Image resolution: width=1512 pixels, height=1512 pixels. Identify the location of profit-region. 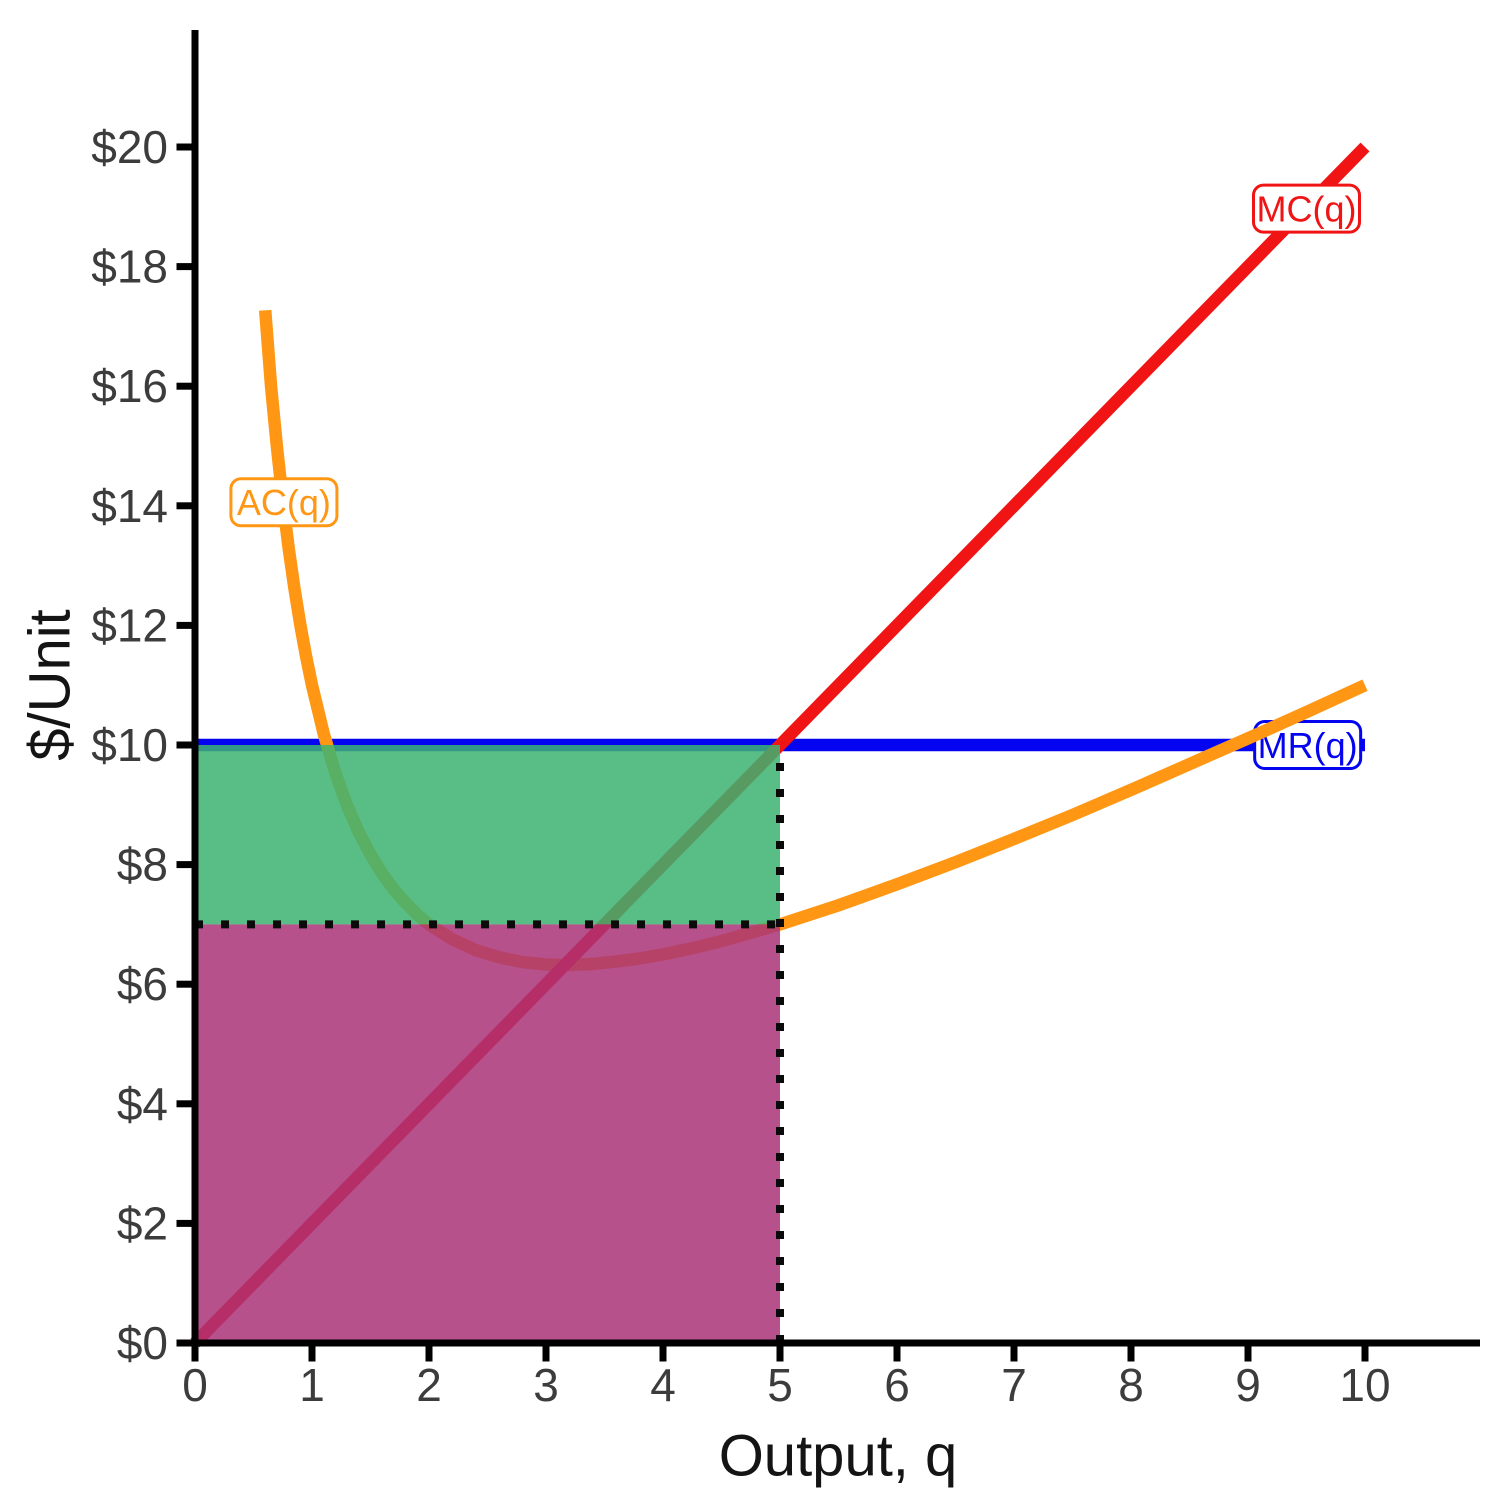
(487, 835).